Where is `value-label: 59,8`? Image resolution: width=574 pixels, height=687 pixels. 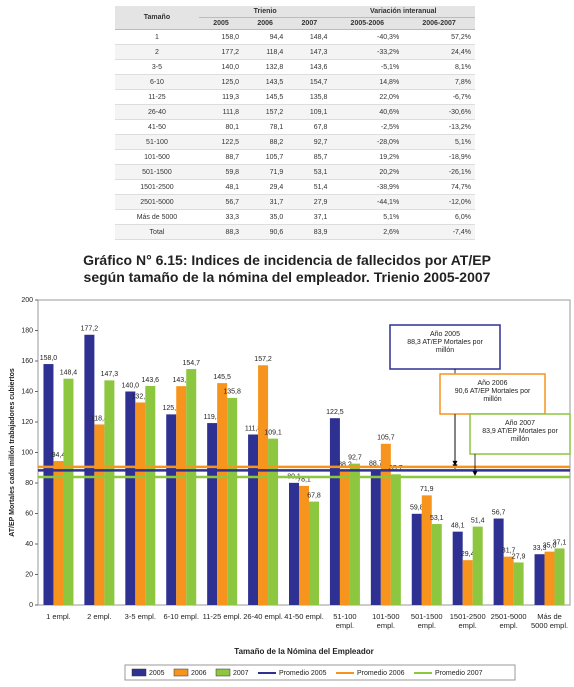 value-label: 59,8 is located at coordinates (417, 508).